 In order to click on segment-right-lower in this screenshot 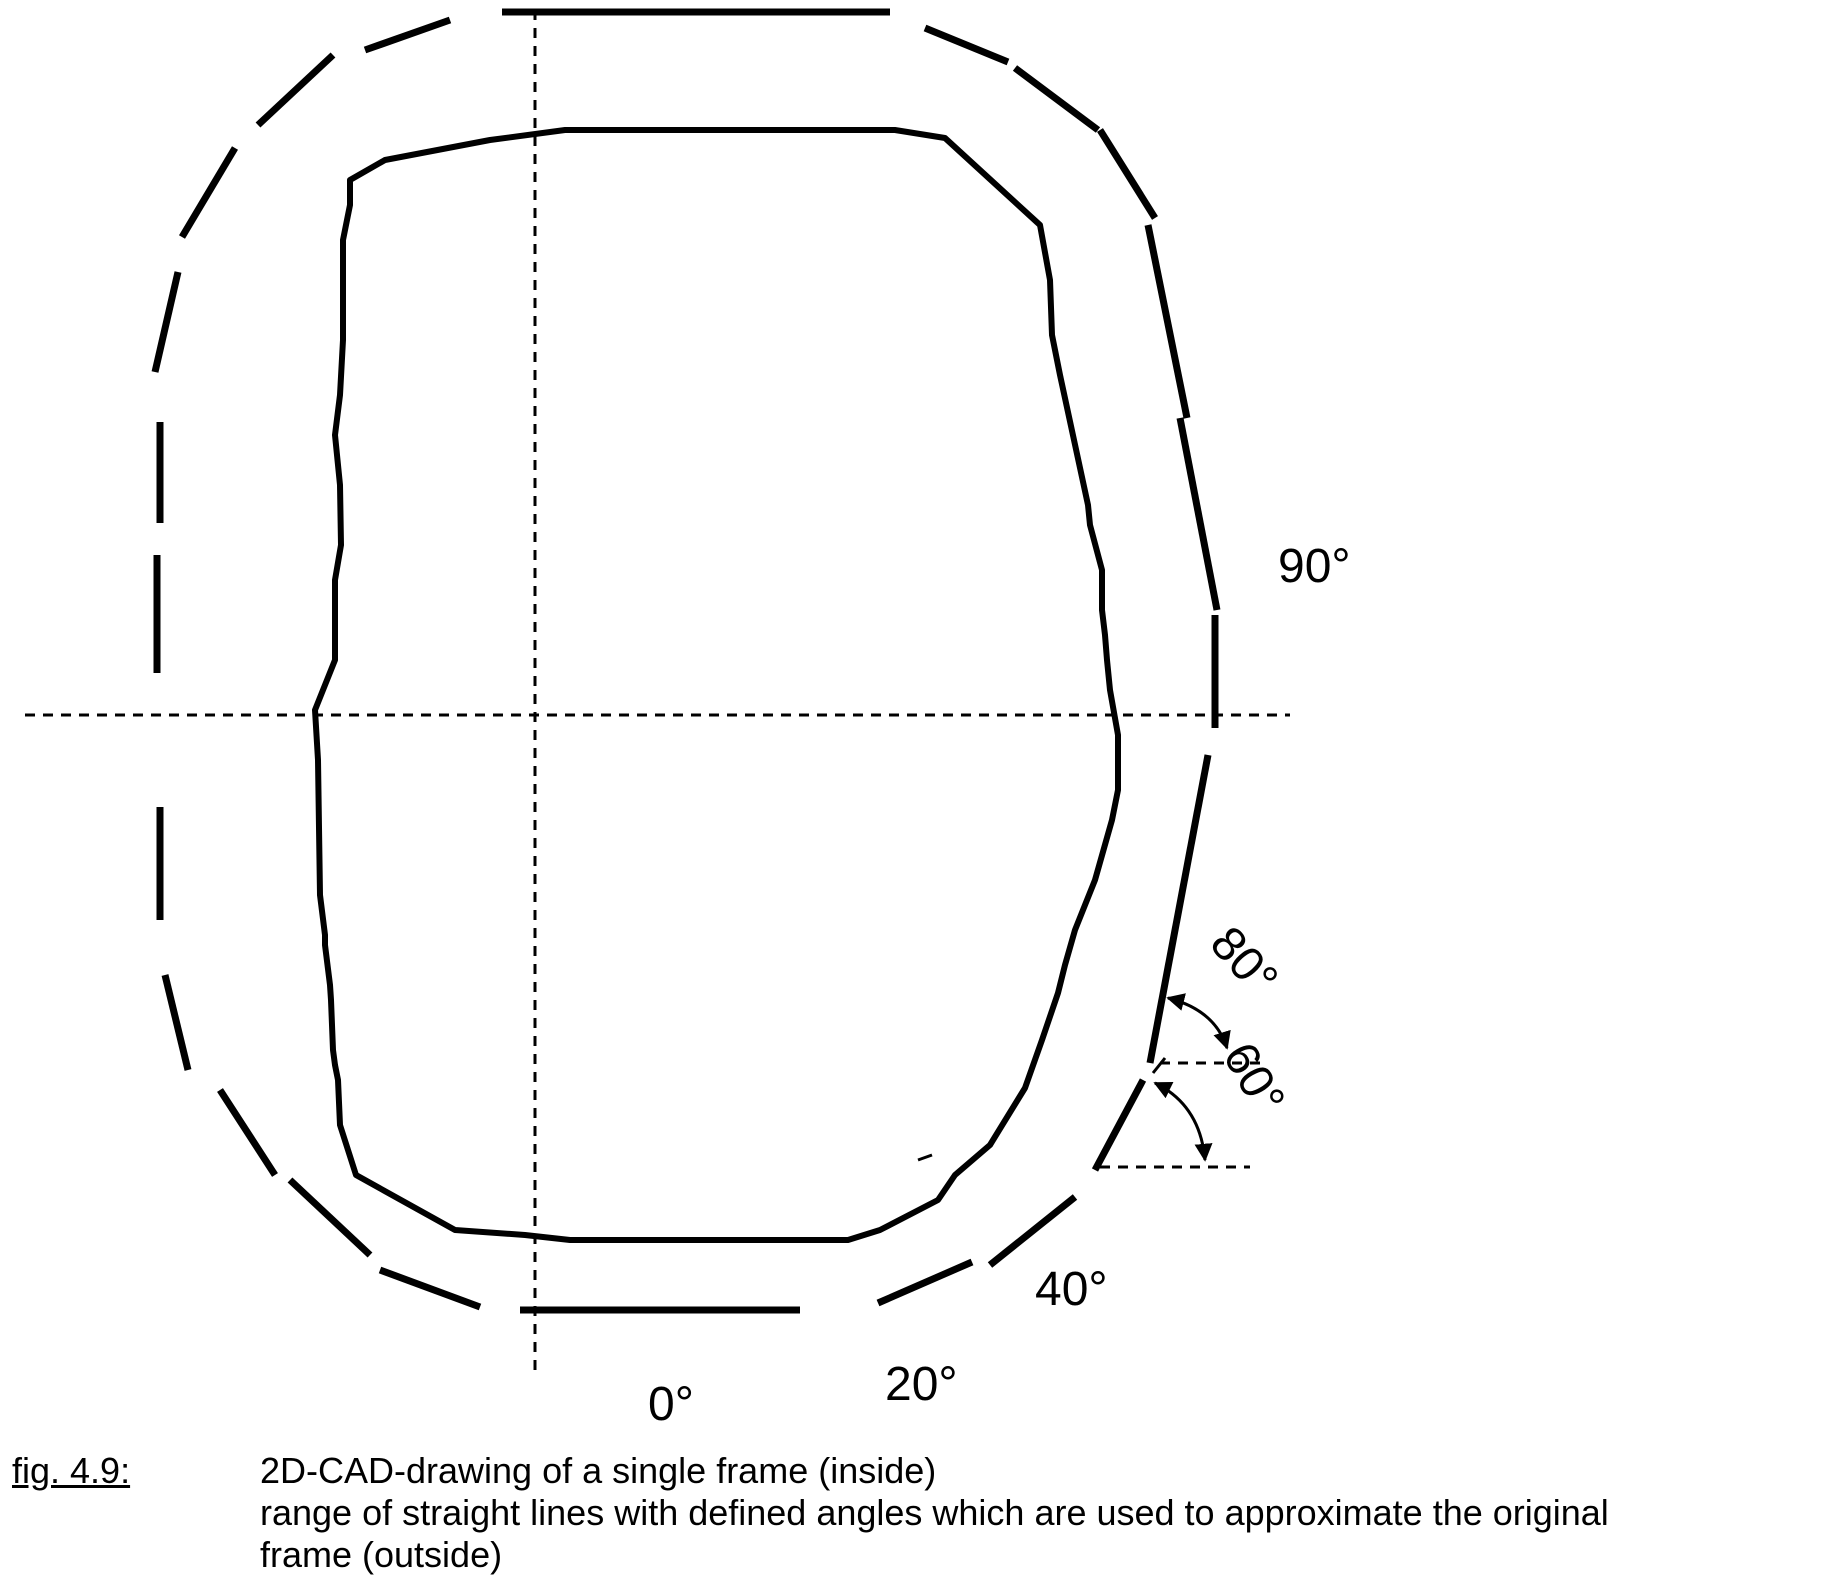, I will do `click(1179, 909)`.